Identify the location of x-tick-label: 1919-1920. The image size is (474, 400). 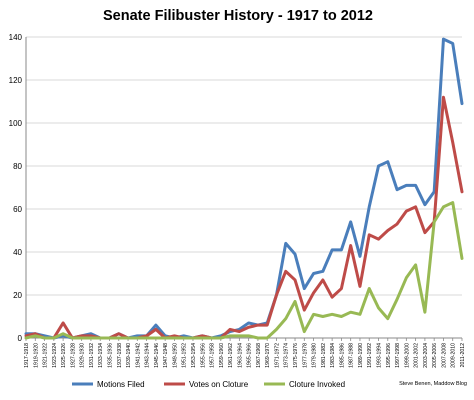
(36, 355).